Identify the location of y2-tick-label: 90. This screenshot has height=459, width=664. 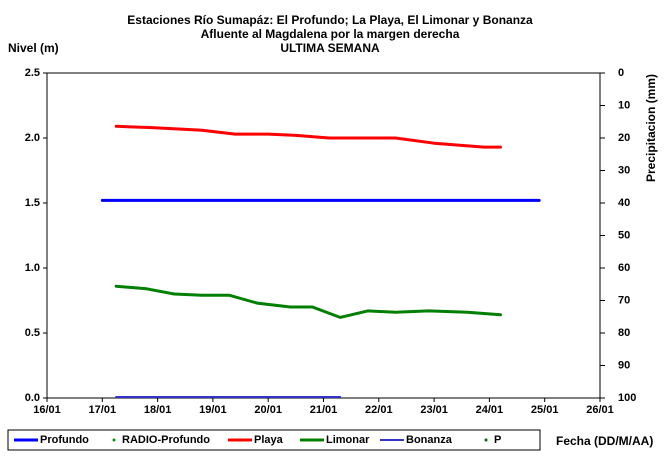
(624, 365).